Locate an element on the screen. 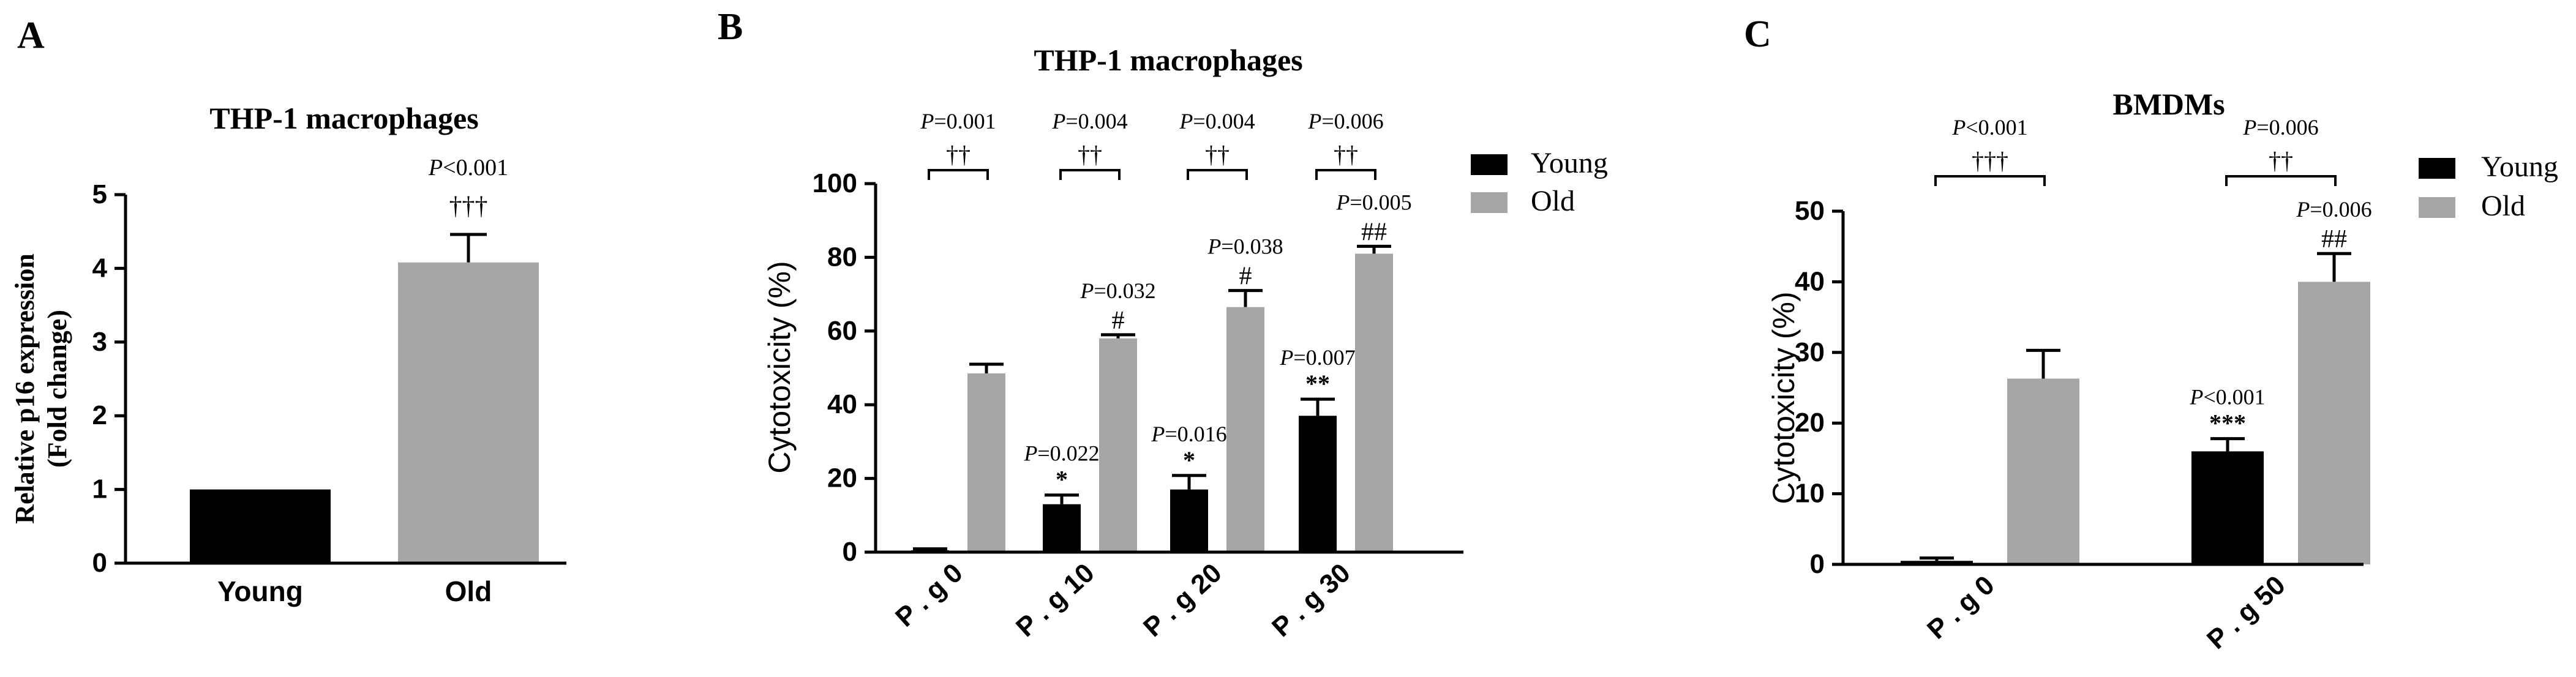 The image size is (2576, 677). panel-c-xtick-label: P . g 0 is located at coordinates (1960, 607).